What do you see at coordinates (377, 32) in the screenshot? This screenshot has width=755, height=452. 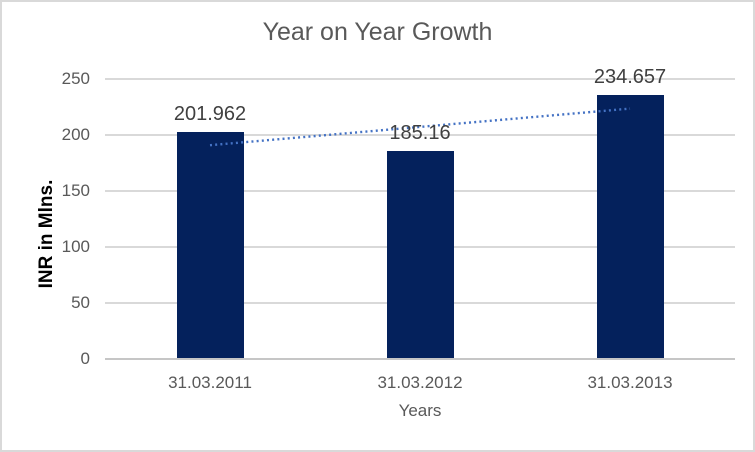 I see `chart-title: Year on Year Growth` at bounding box center [377, 32].